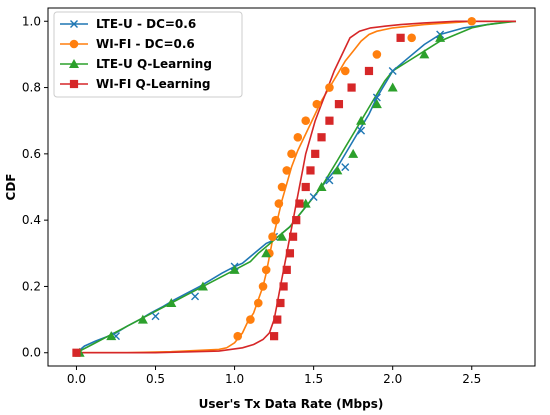 The height and width of the screenshot is (415, 550). Describe the element at coordinates (146, 24) in the screenshot. I see `legend-label-lte-u-dc-0-6: LTE-U - DC=0.6` at that location.